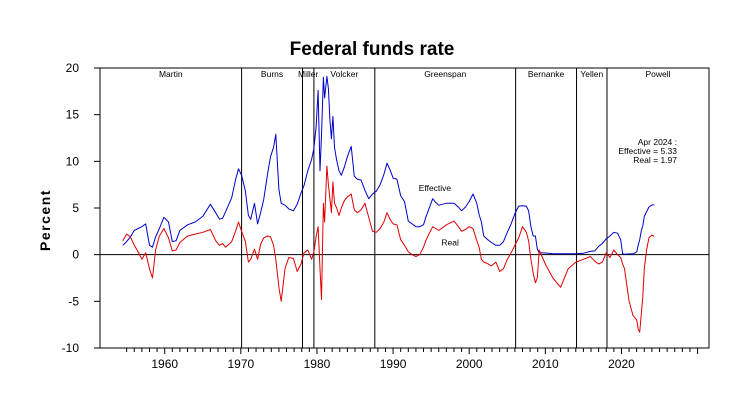  I want to click on series-label: Real, so click(450, 242).